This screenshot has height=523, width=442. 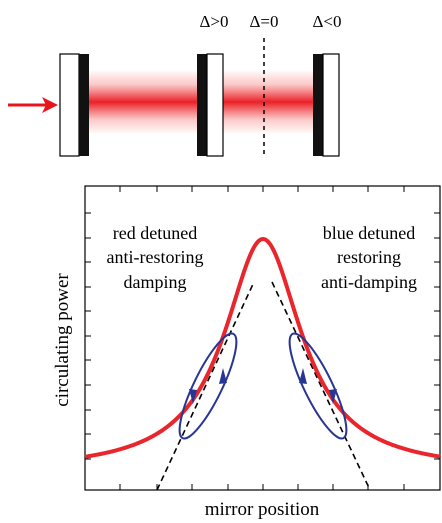 I want to click on movable-mirror-positive-detuning, so click(x=210, y=105).